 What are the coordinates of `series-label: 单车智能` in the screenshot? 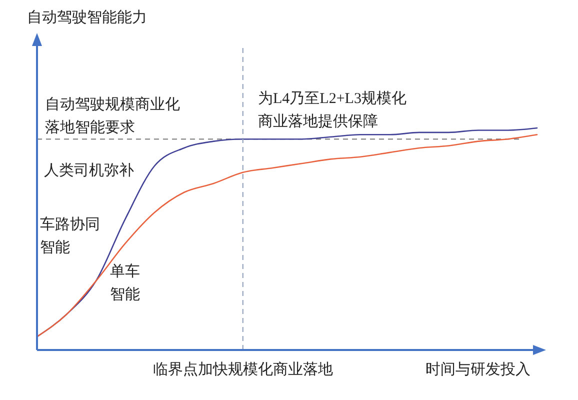 It's located at (125, 283).